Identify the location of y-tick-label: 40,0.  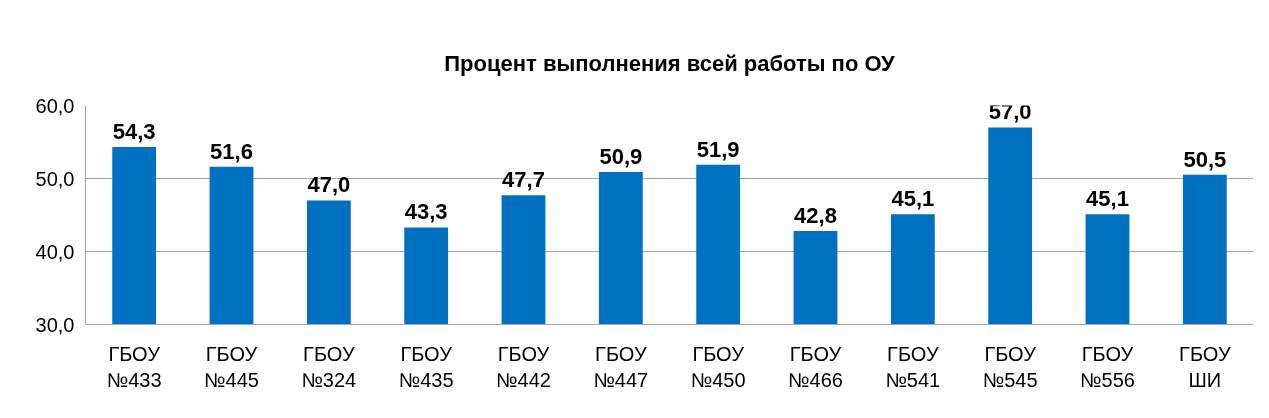
(55, 251).